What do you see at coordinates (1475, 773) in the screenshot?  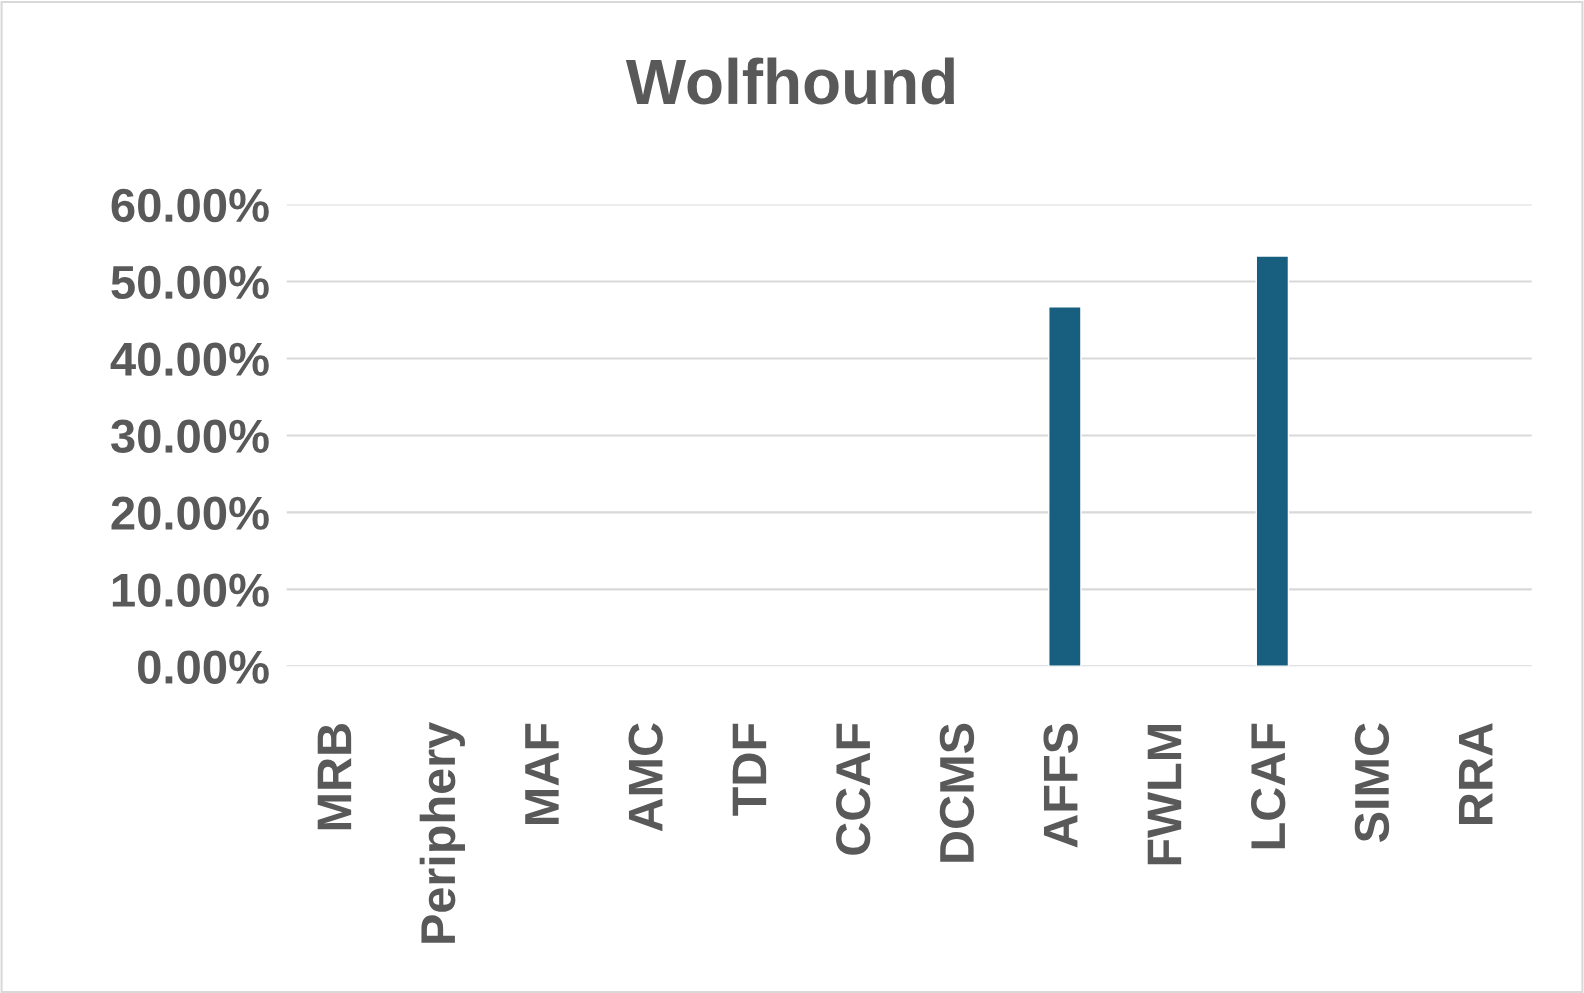 I see `x-tick-label: RRA` at bounding box center [1475, 773].